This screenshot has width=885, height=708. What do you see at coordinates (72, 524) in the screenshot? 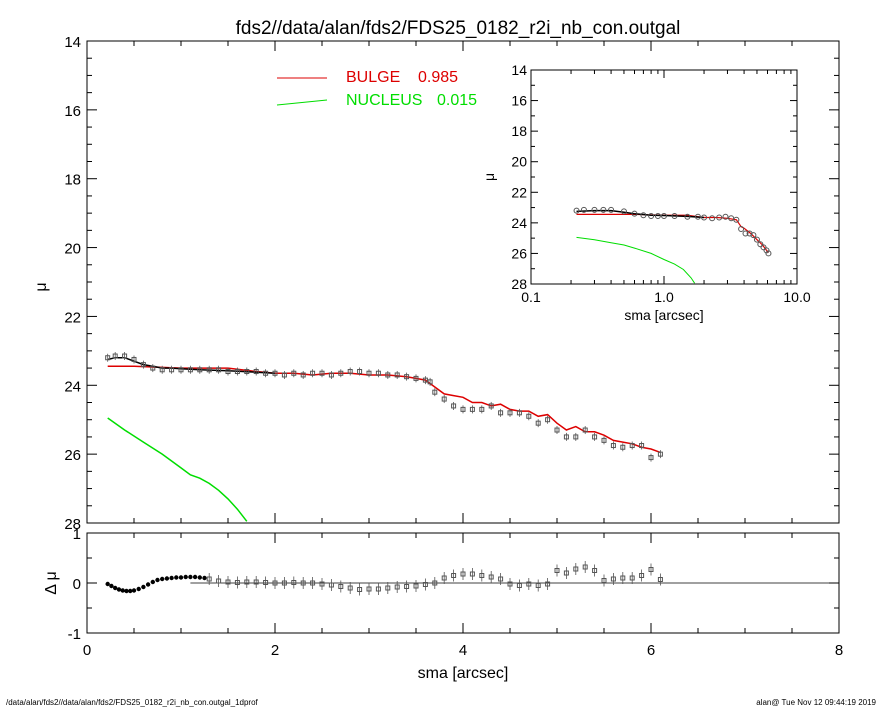
I see `y-tick-label-28: 28` at bounding box center [72, 524].